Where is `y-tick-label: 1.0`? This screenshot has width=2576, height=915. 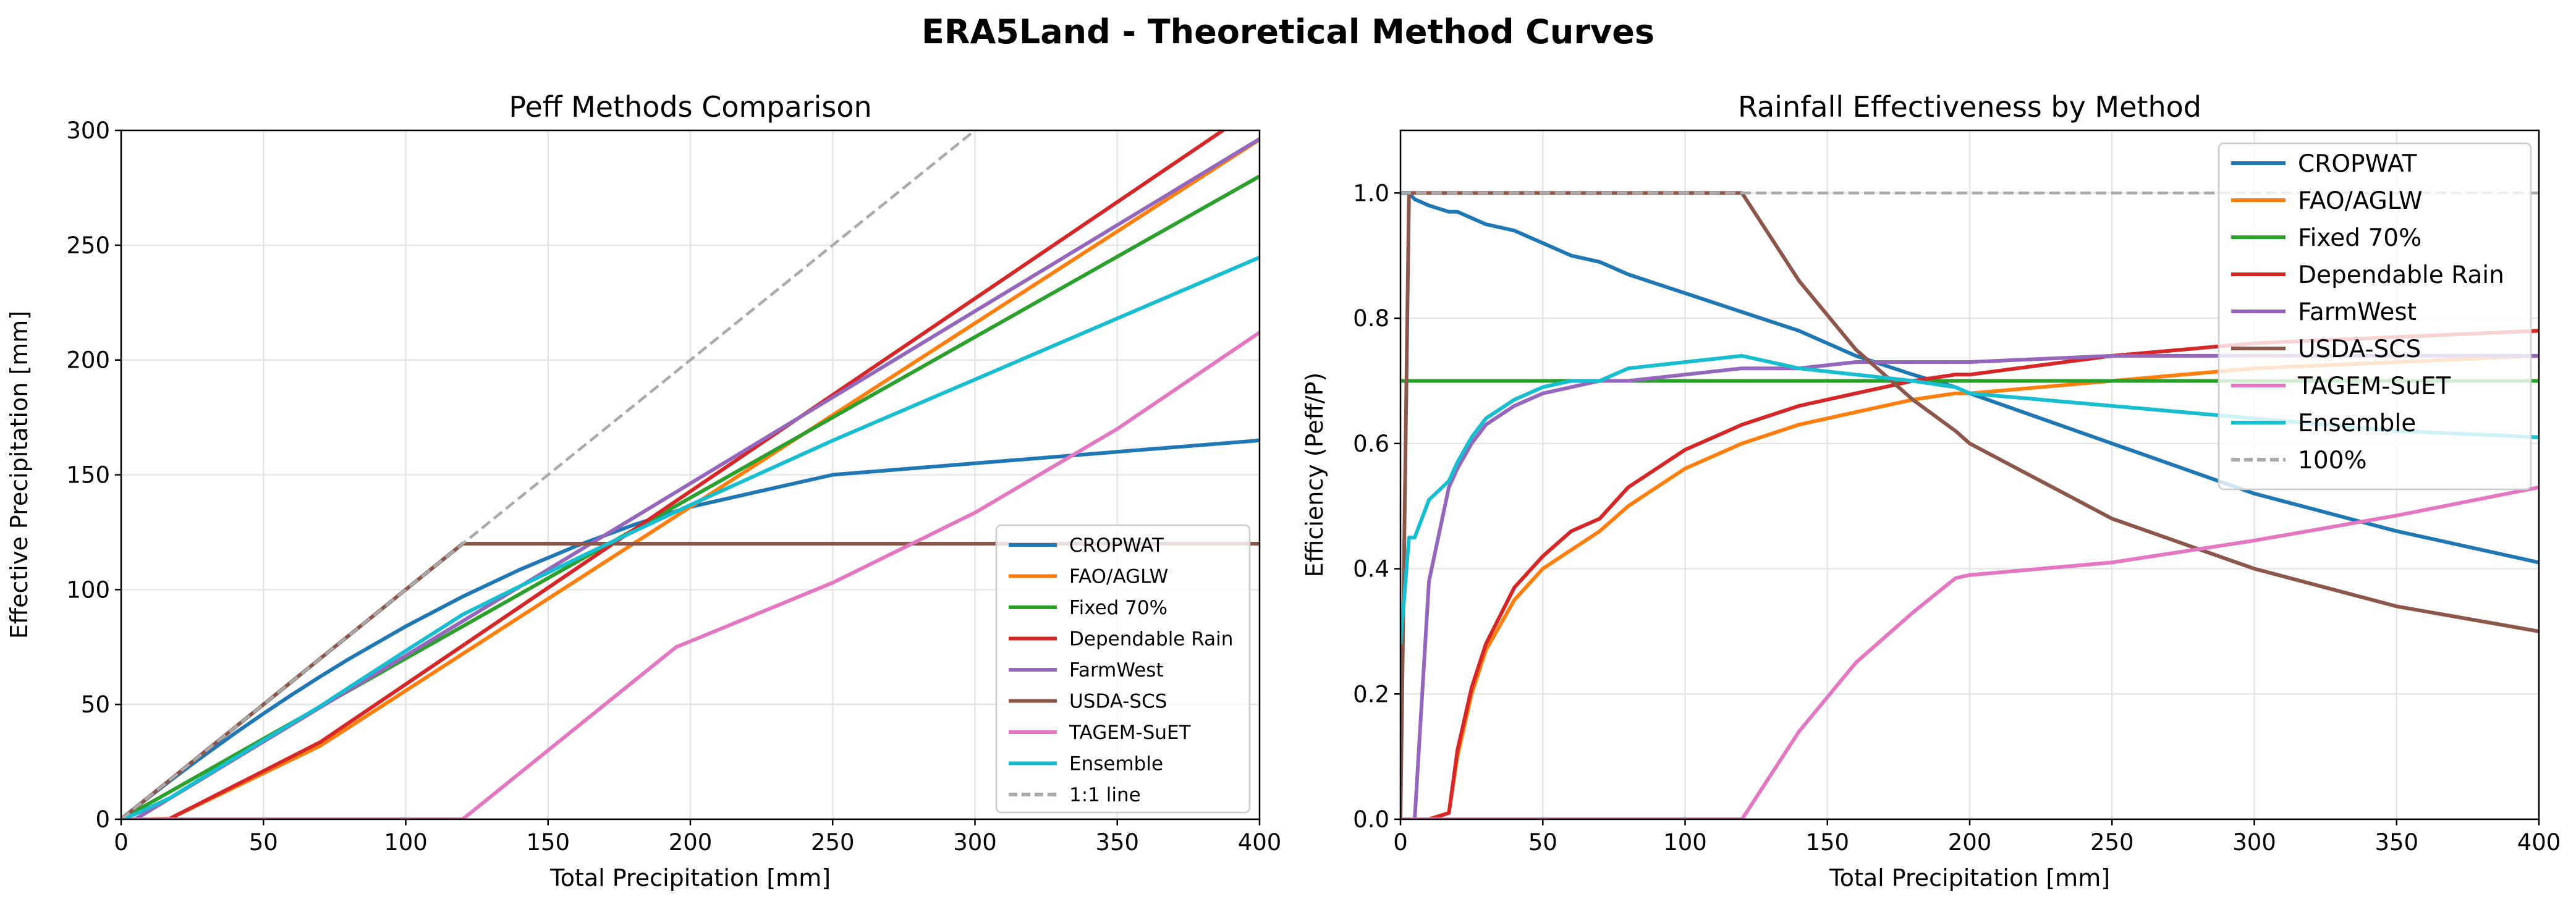
y-tick-label: 1.0 is located at coordinates (1371, 193).